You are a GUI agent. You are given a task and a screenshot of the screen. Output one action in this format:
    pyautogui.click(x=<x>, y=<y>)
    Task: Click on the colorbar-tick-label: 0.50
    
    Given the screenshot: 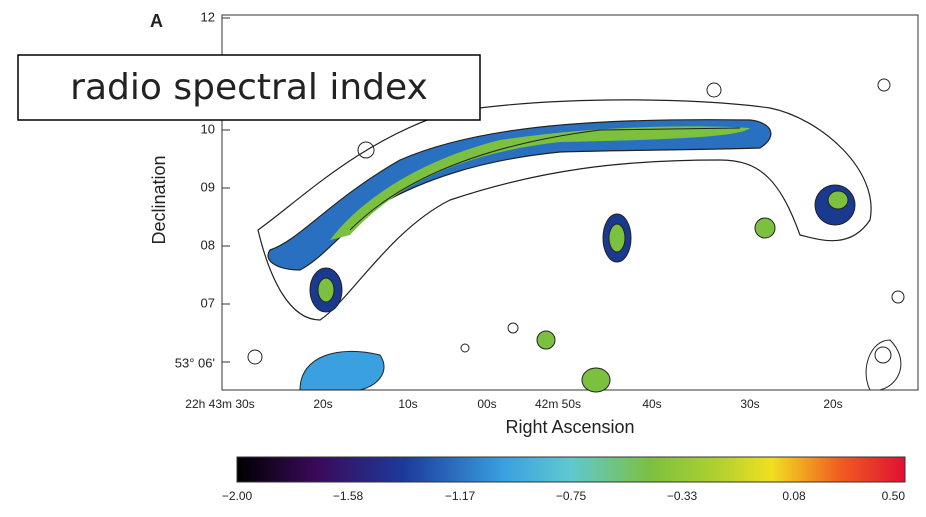 What is the action you would take?
    pyautogui.click(x=894, y=496)
    